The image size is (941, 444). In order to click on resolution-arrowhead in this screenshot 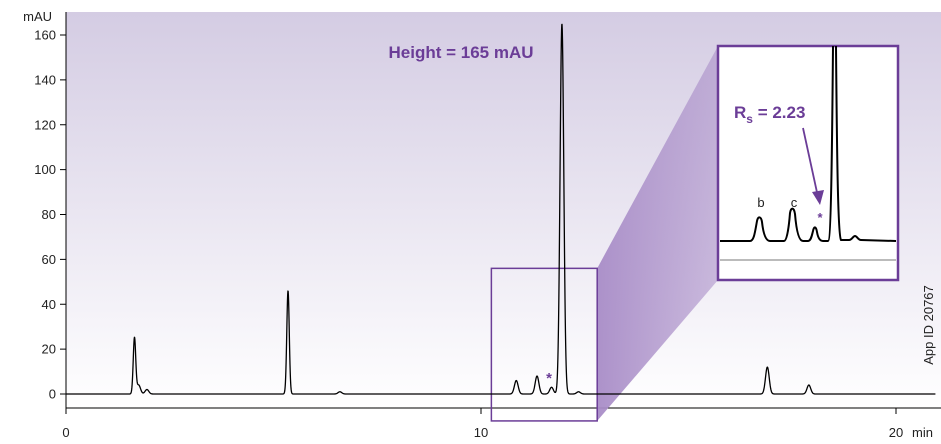, I will do `click(818, 197)`.